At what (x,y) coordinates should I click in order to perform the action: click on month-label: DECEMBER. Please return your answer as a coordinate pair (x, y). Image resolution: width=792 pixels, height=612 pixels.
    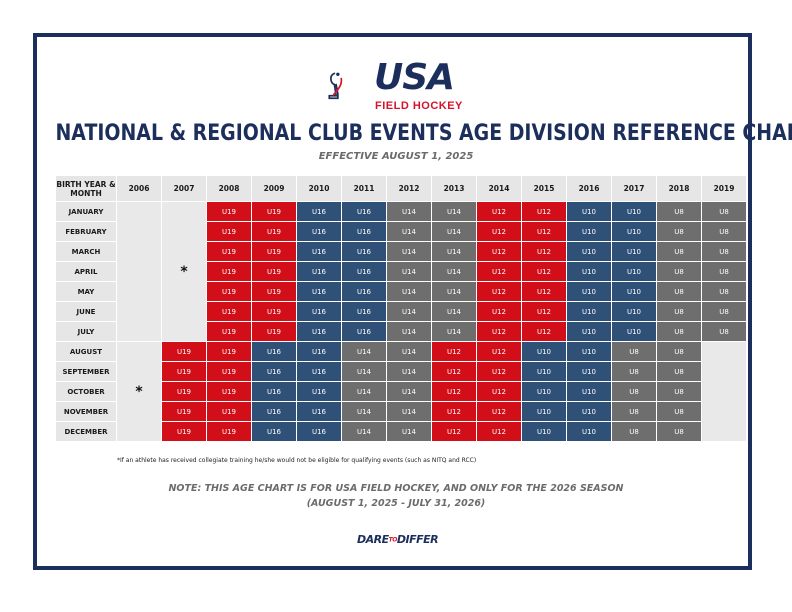
    Looking at the image, I should click on (86, 431).